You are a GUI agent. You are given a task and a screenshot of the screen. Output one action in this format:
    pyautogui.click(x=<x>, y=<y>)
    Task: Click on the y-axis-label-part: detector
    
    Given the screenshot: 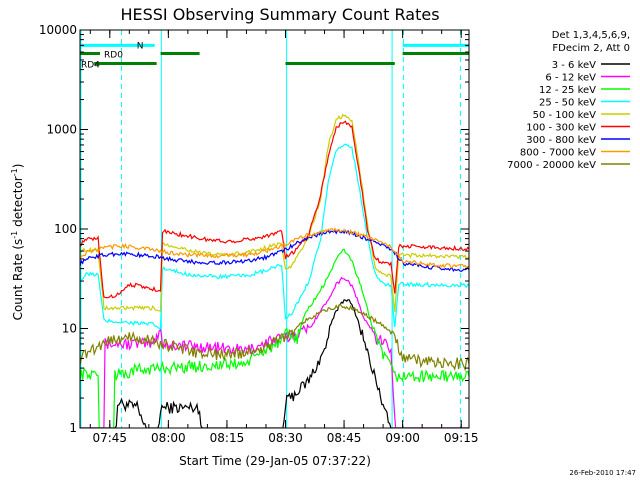 What is the action you would take?
    pyautogui.click(x=18, y=203)
    